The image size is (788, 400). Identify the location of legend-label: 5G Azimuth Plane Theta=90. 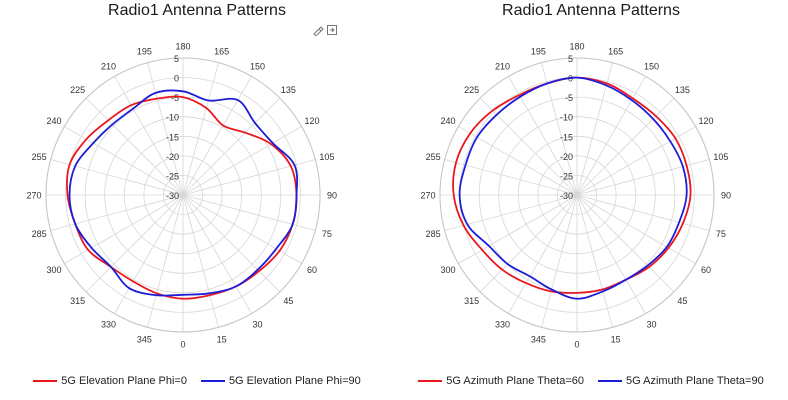
(695, 381).